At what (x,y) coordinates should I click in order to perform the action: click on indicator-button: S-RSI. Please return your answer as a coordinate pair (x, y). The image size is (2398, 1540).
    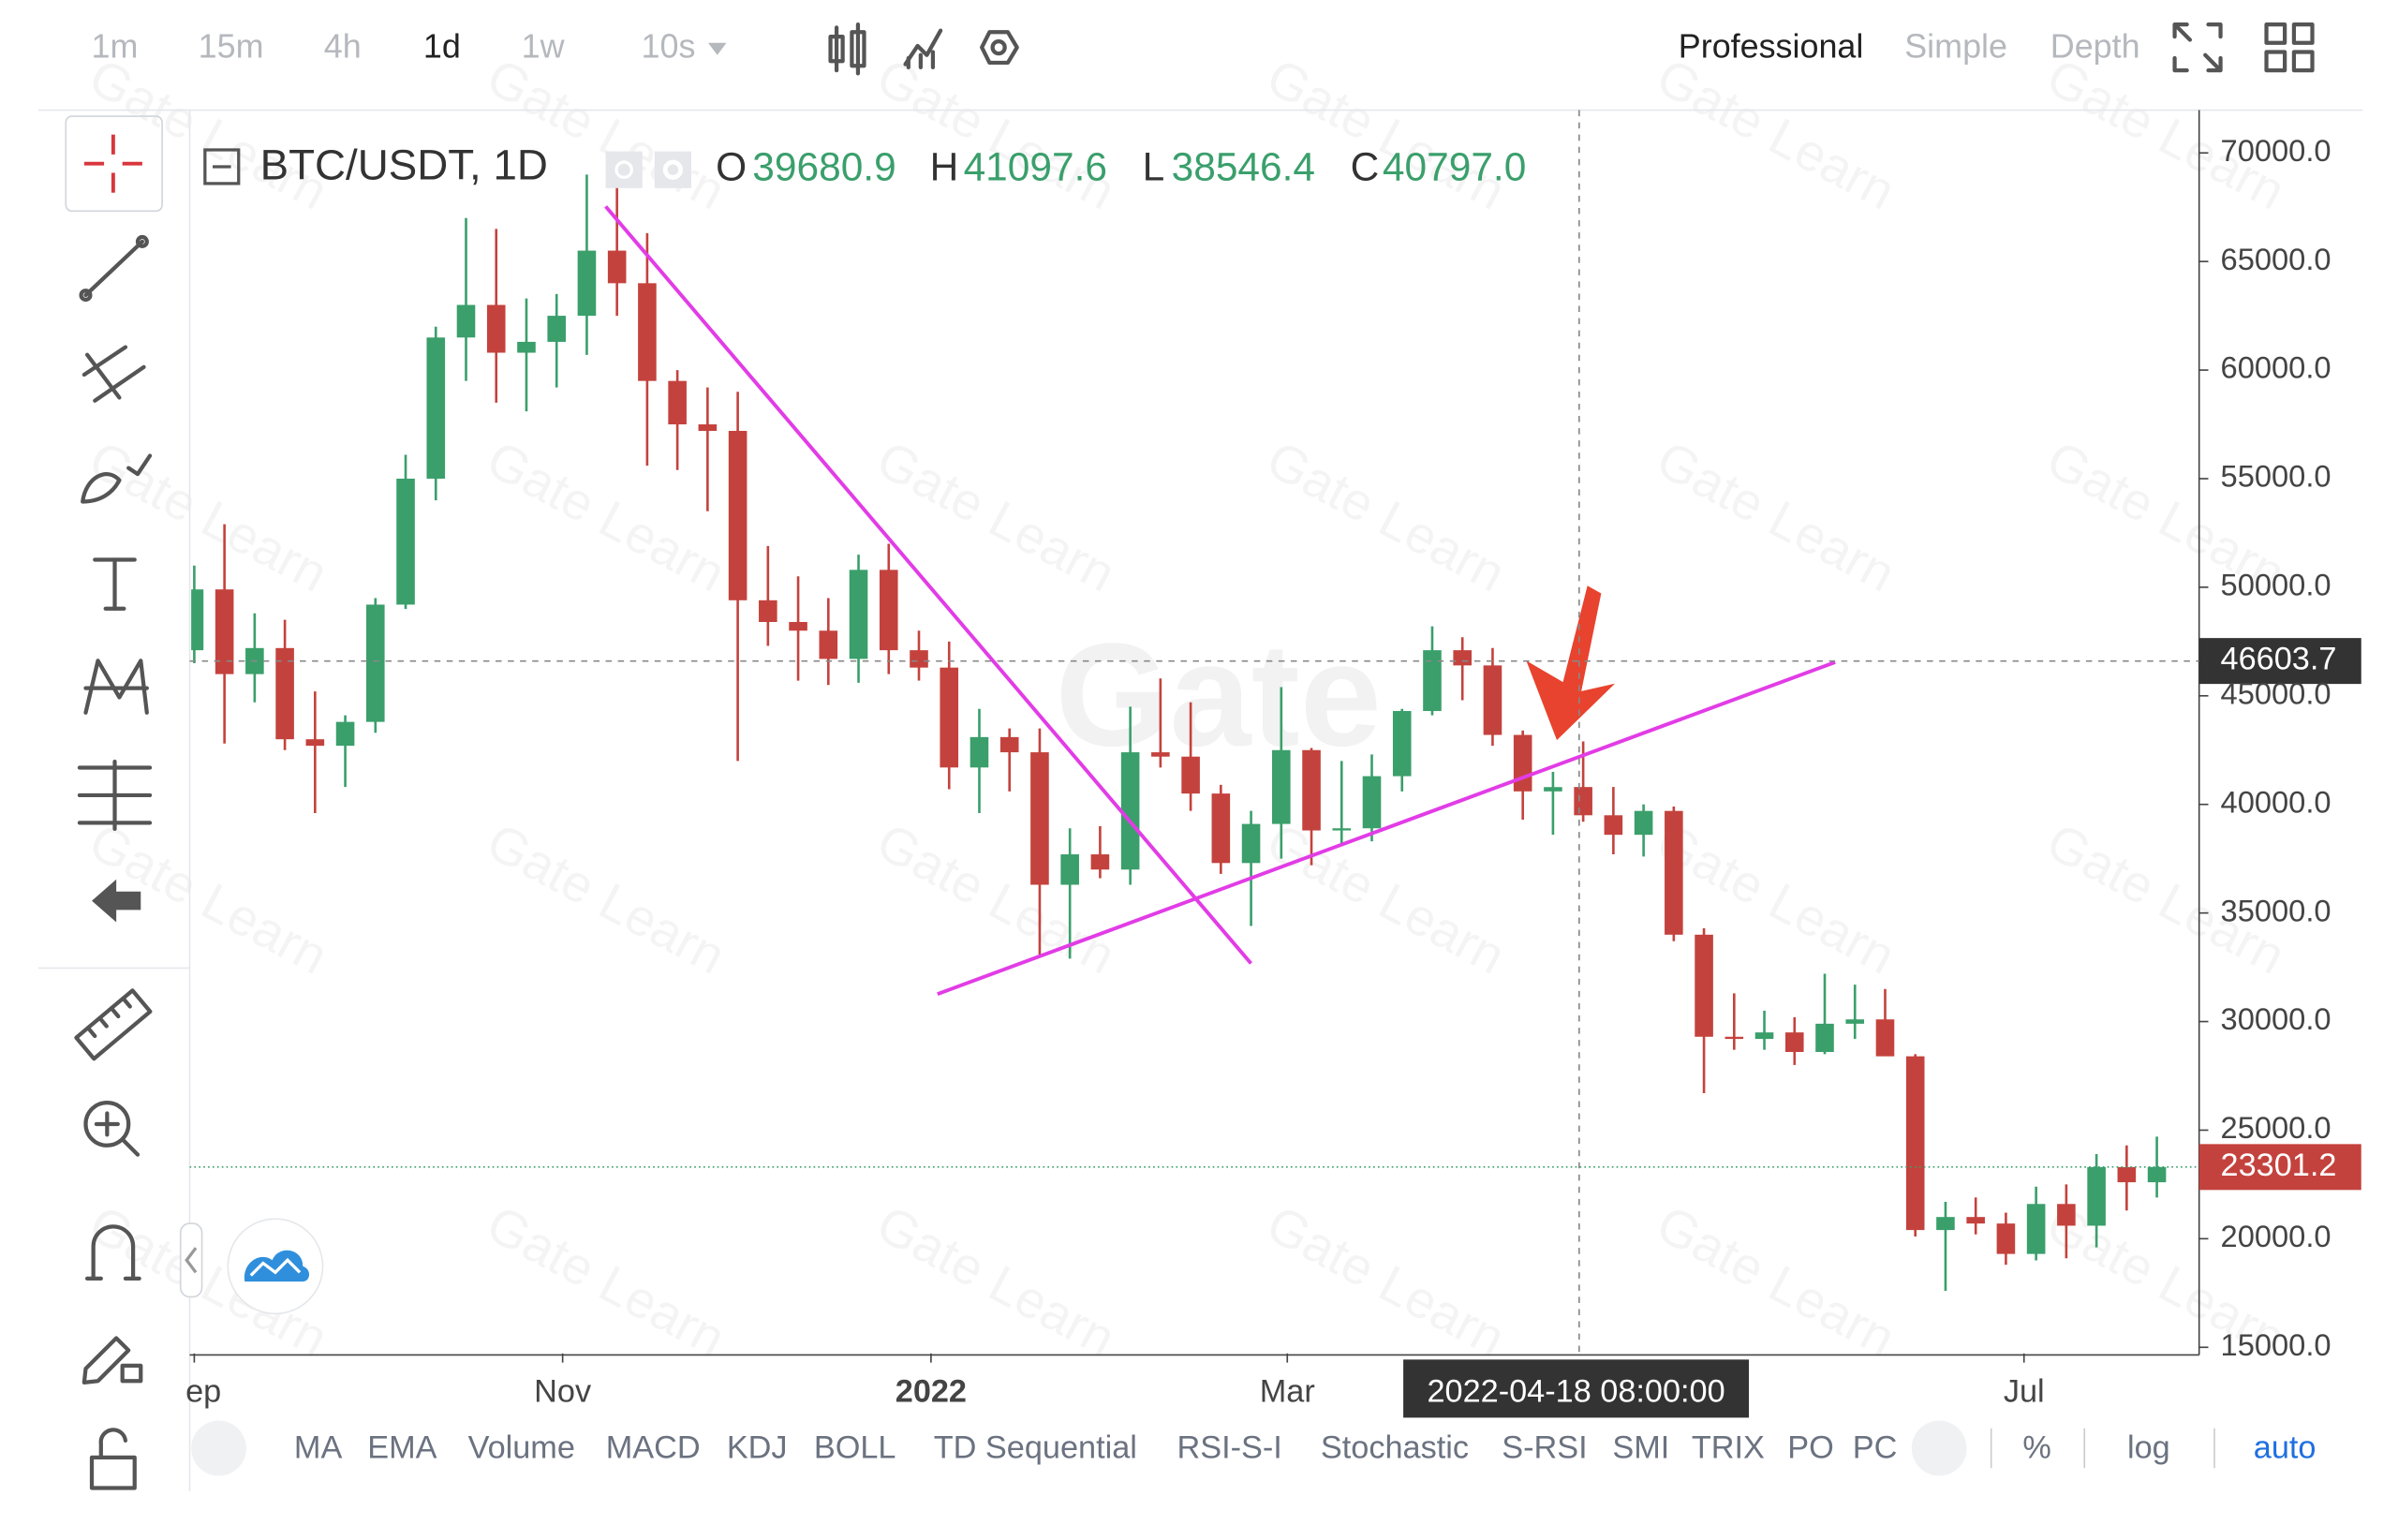
    Looking at the image, I should click on (1544, 1448).